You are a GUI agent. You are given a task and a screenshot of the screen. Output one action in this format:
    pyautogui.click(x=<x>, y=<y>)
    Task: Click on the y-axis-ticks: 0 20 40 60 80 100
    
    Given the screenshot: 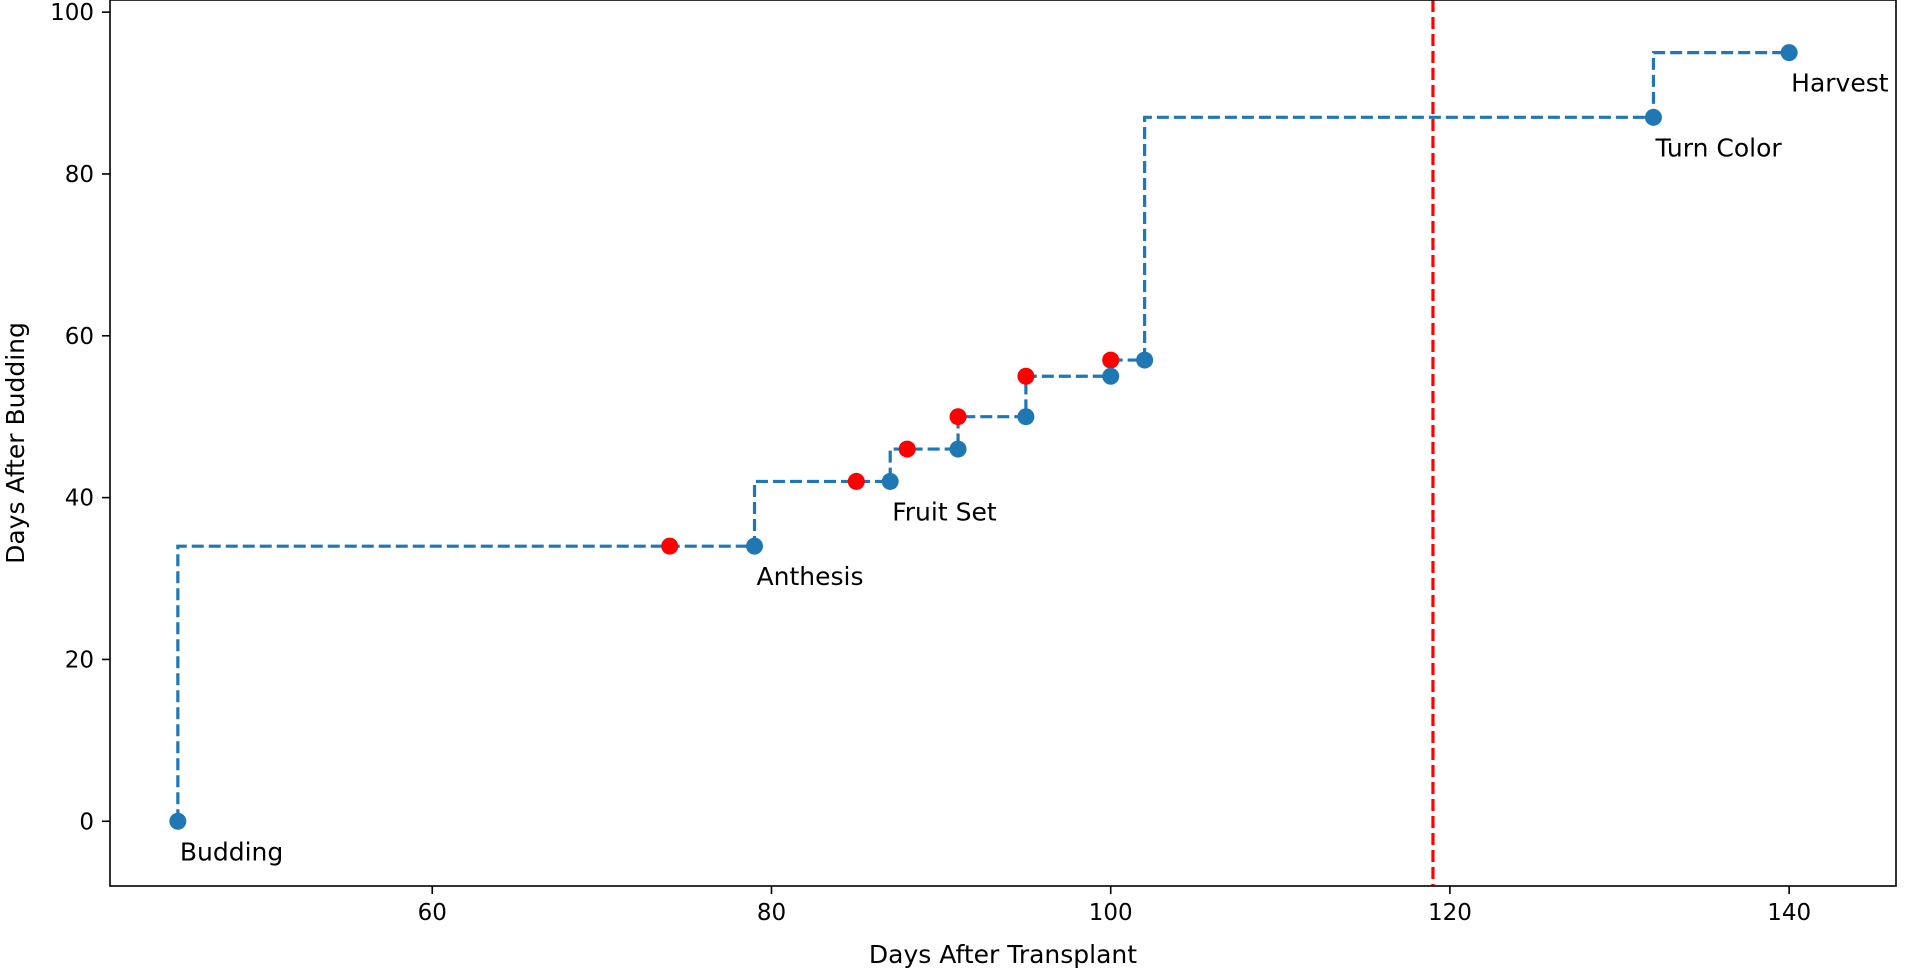 What is the action you would take?
    pyautogui.click(x=80, y=417)
    